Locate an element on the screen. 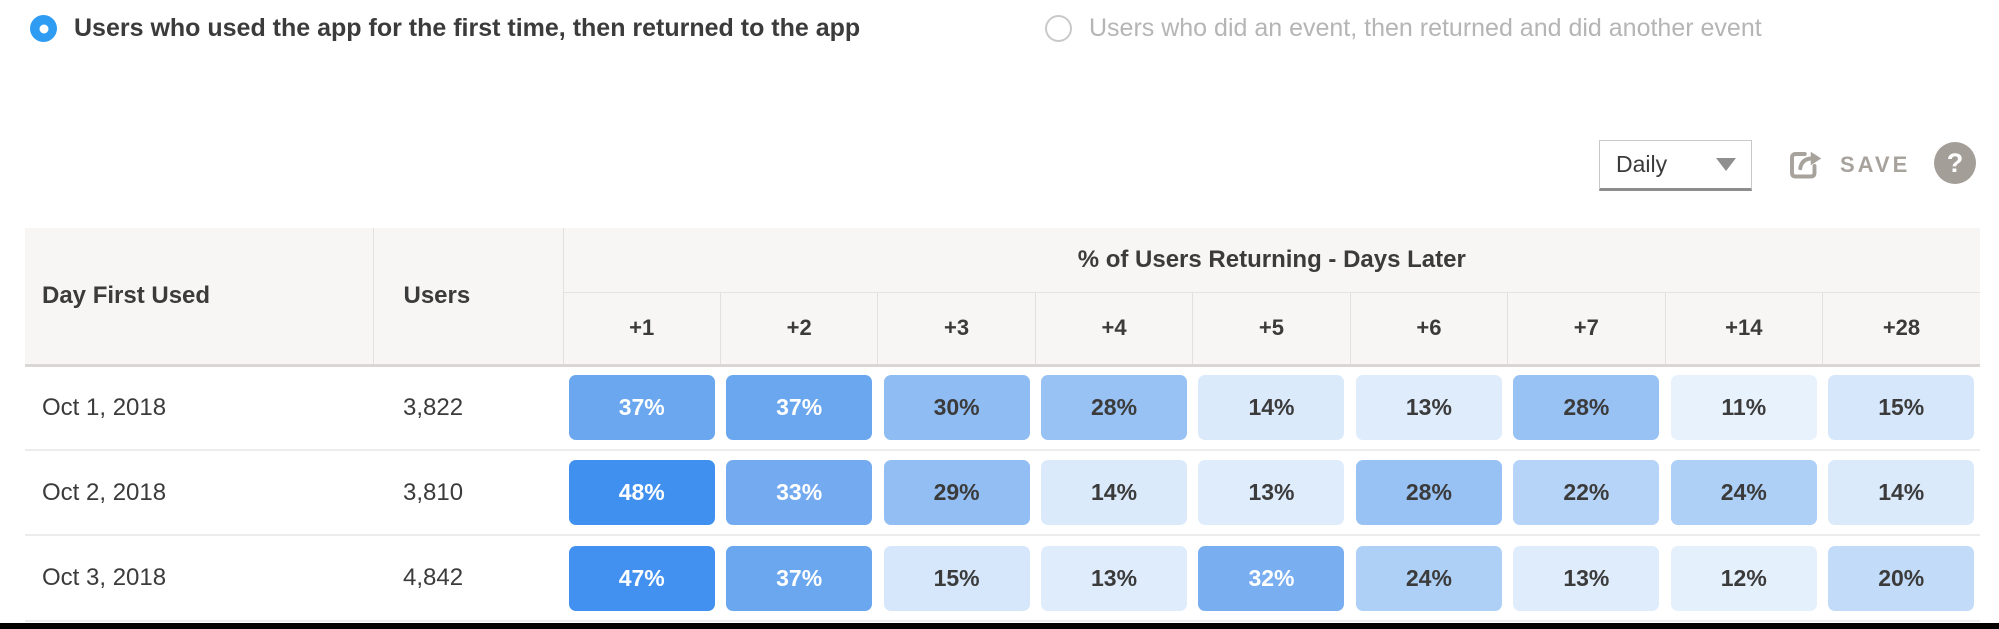 This screenshot has width=1999, height=629. share-export-icon is located at coordinates (1807, 164).